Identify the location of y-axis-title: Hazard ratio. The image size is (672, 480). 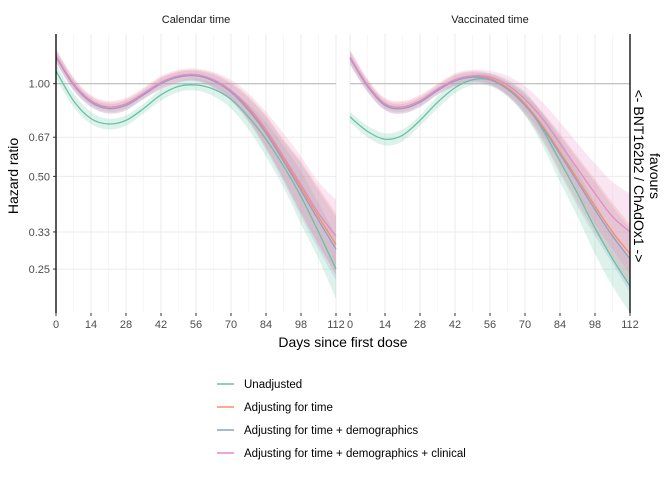
(13, 176).